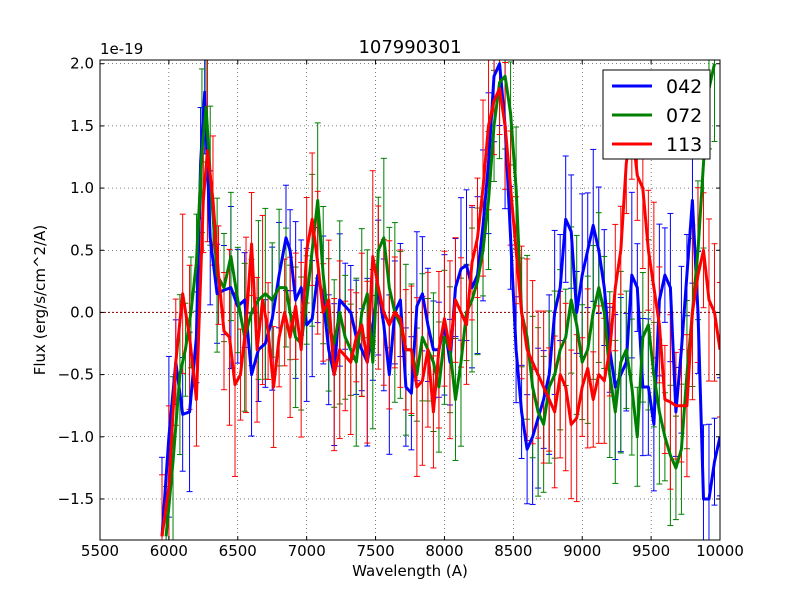 This screenshot has width=800, height=600. Describe the element at coordinates (121, 49) in the screenshot. I see `y-offset-label: 1e-19` at that location.